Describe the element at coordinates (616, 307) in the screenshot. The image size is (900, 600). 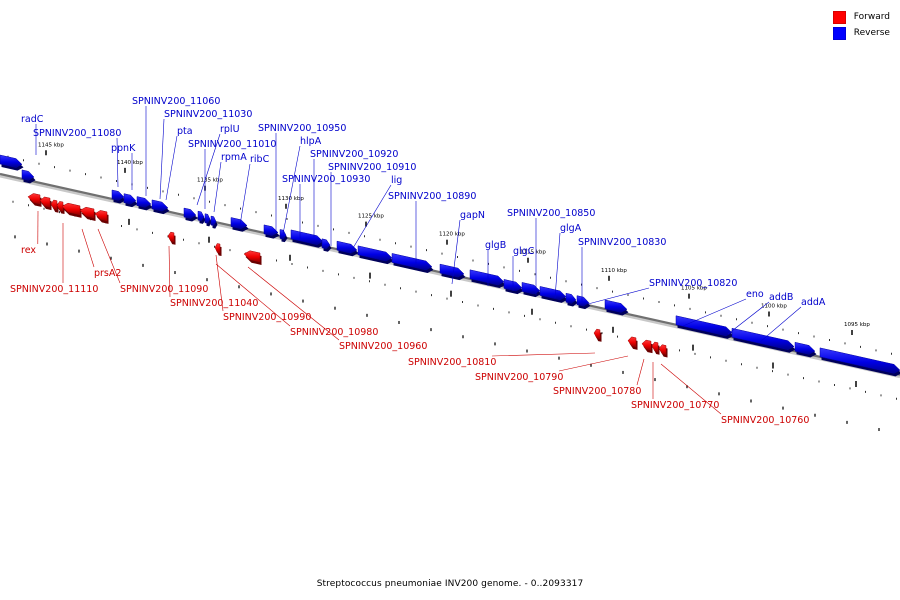
I see `gene-arrow: reverse gene 26` at that location.